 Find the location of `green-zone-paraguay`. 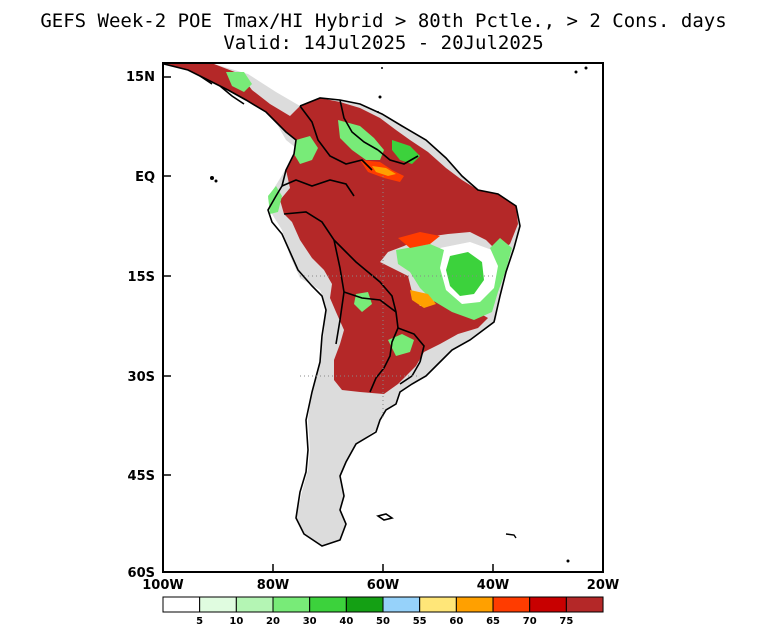

green-zone-paraguay is located at coordinates (401, 345).